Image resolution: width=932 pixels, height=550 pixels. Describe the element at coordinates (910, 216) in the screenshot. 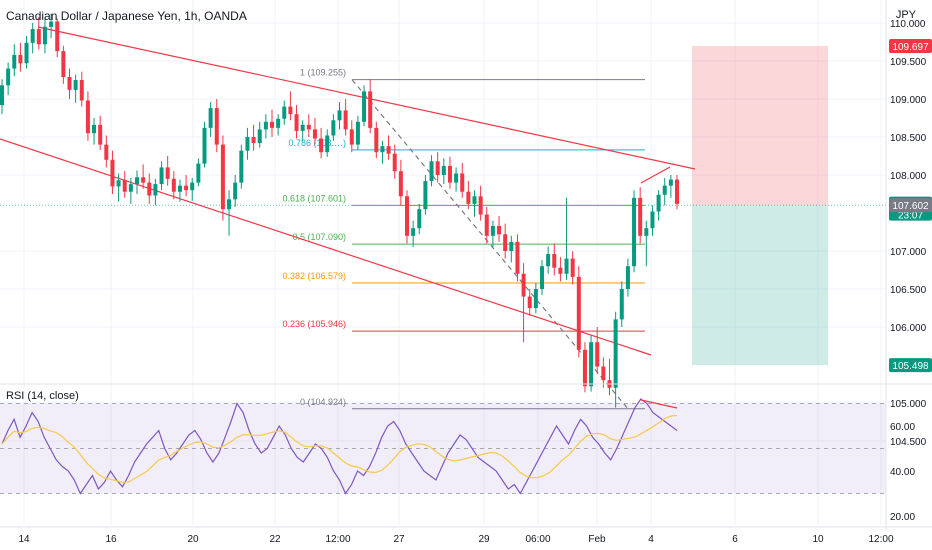

I see `countdown-label: 23:07` at that location.